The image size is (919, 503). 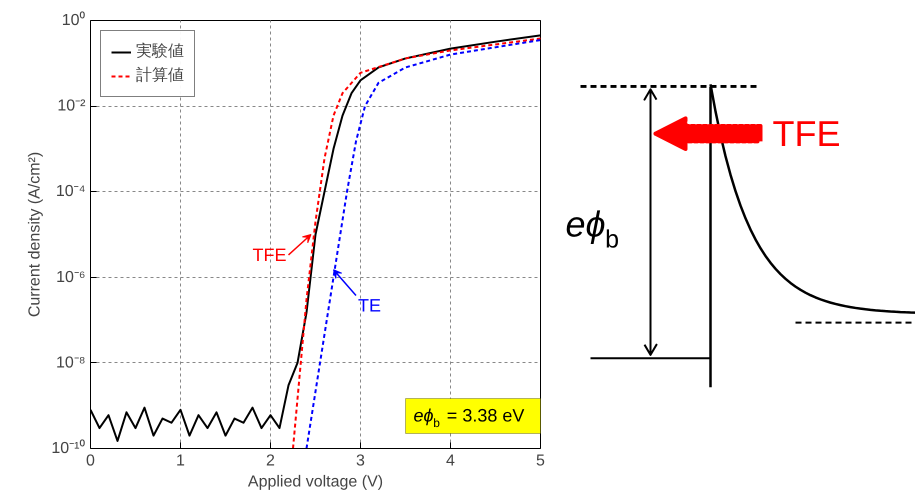 What do you see at coordinates (74, 20) in the screenshot?
I see `y-tick-label: 10⁰` at bounding box center [74, 20].